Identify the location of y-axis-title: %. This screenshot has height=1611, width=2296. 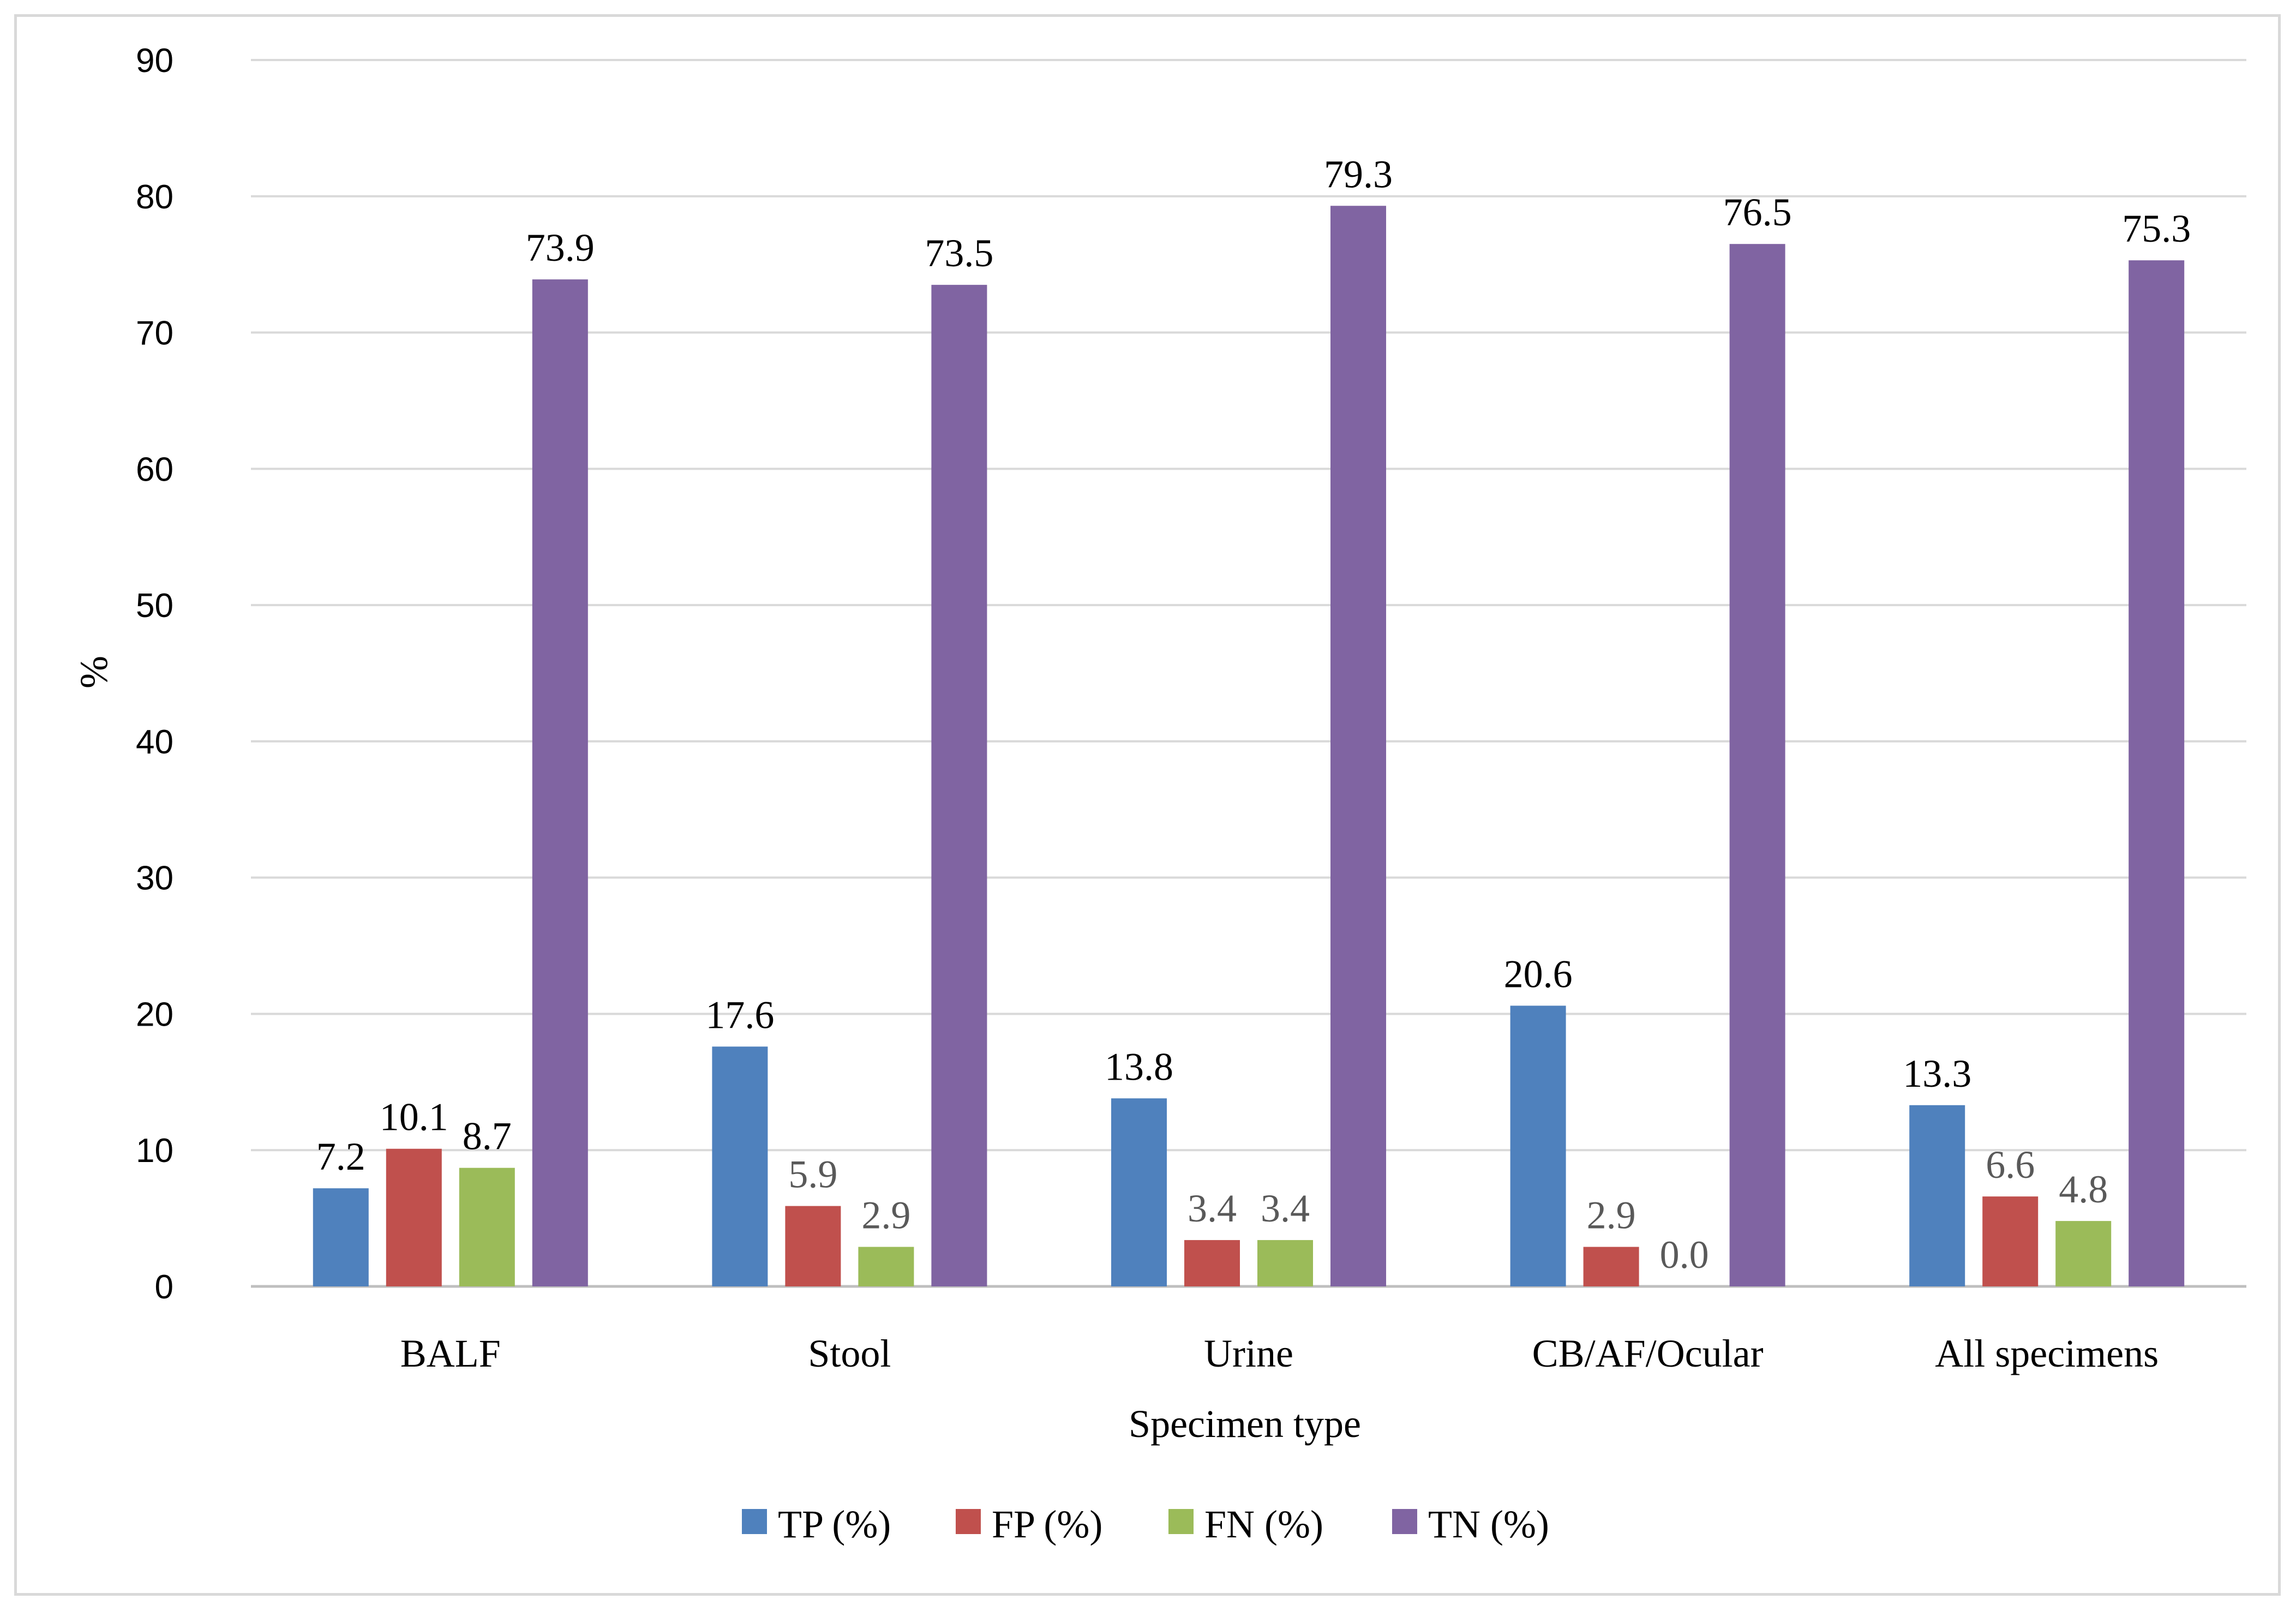
(94, 672).